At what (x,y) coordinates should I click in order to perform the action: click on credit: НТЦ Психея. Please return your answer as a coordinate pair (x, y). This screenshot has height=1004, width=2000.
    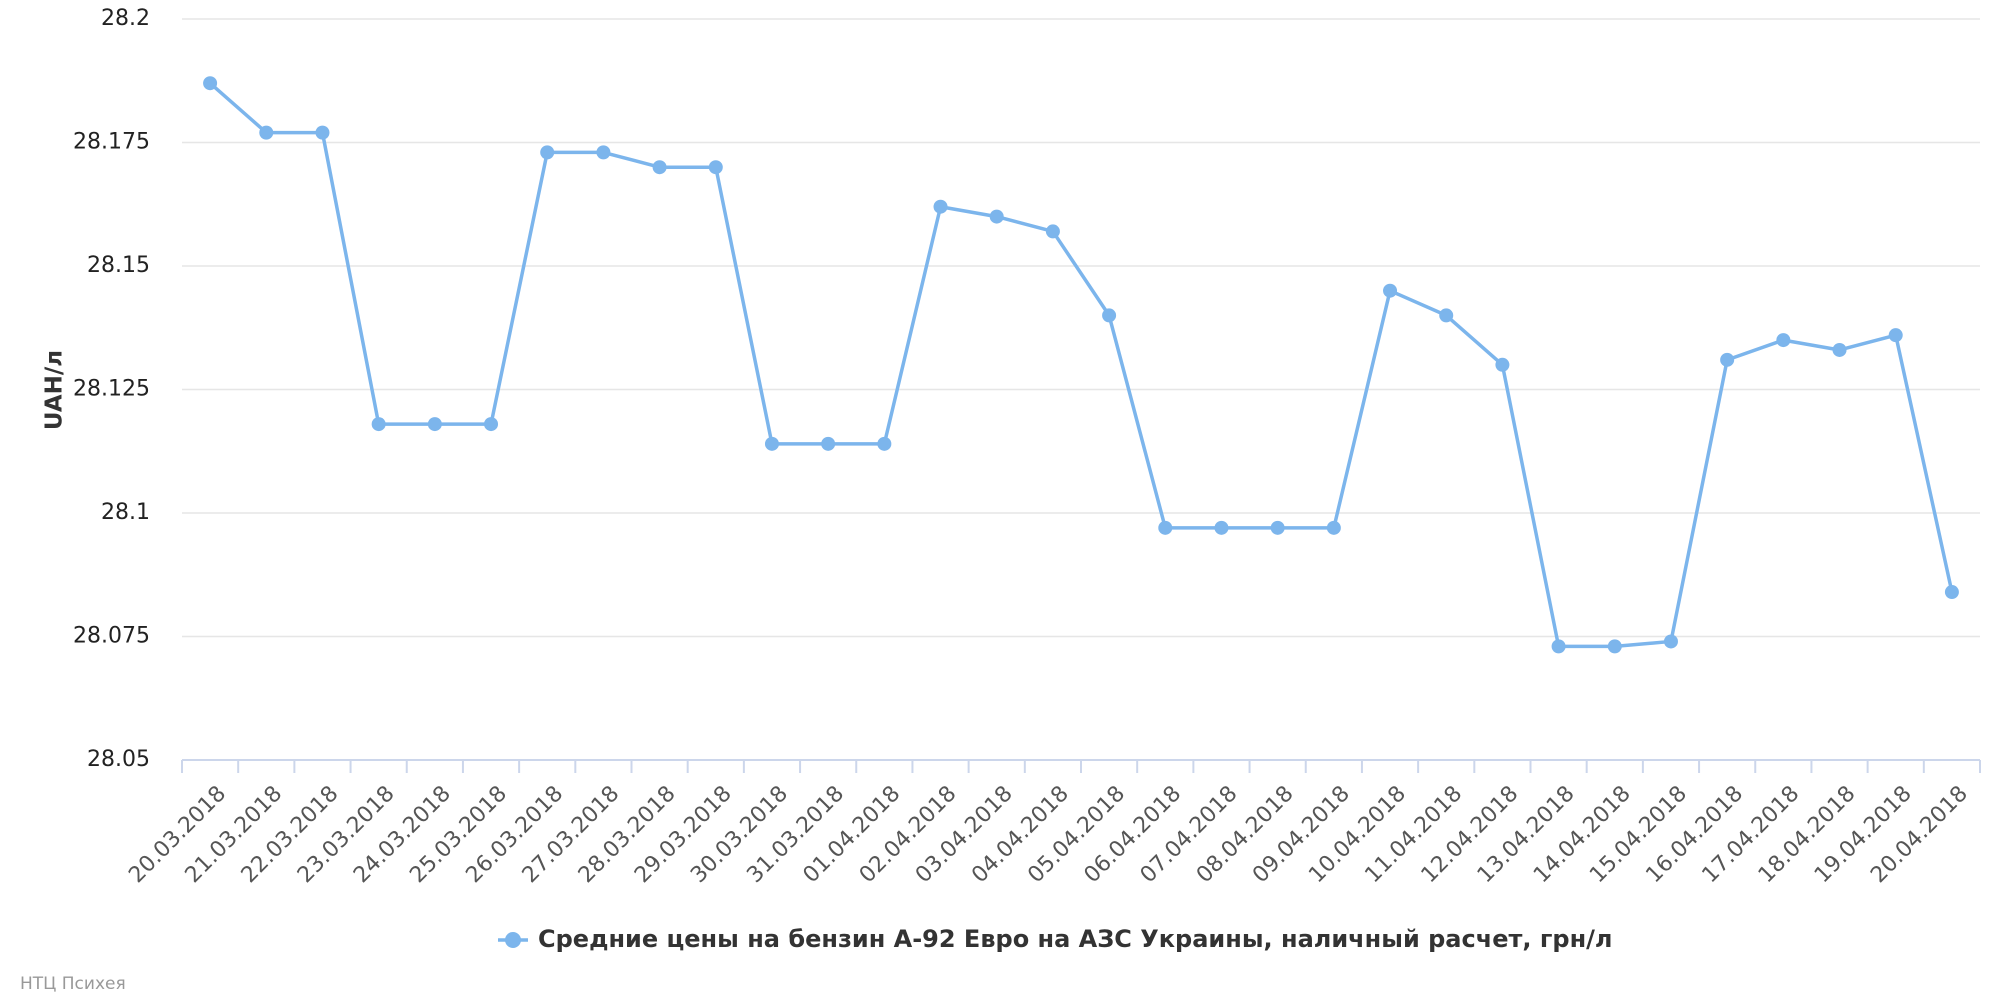
    Looking at the image, I should click on (73, 984).